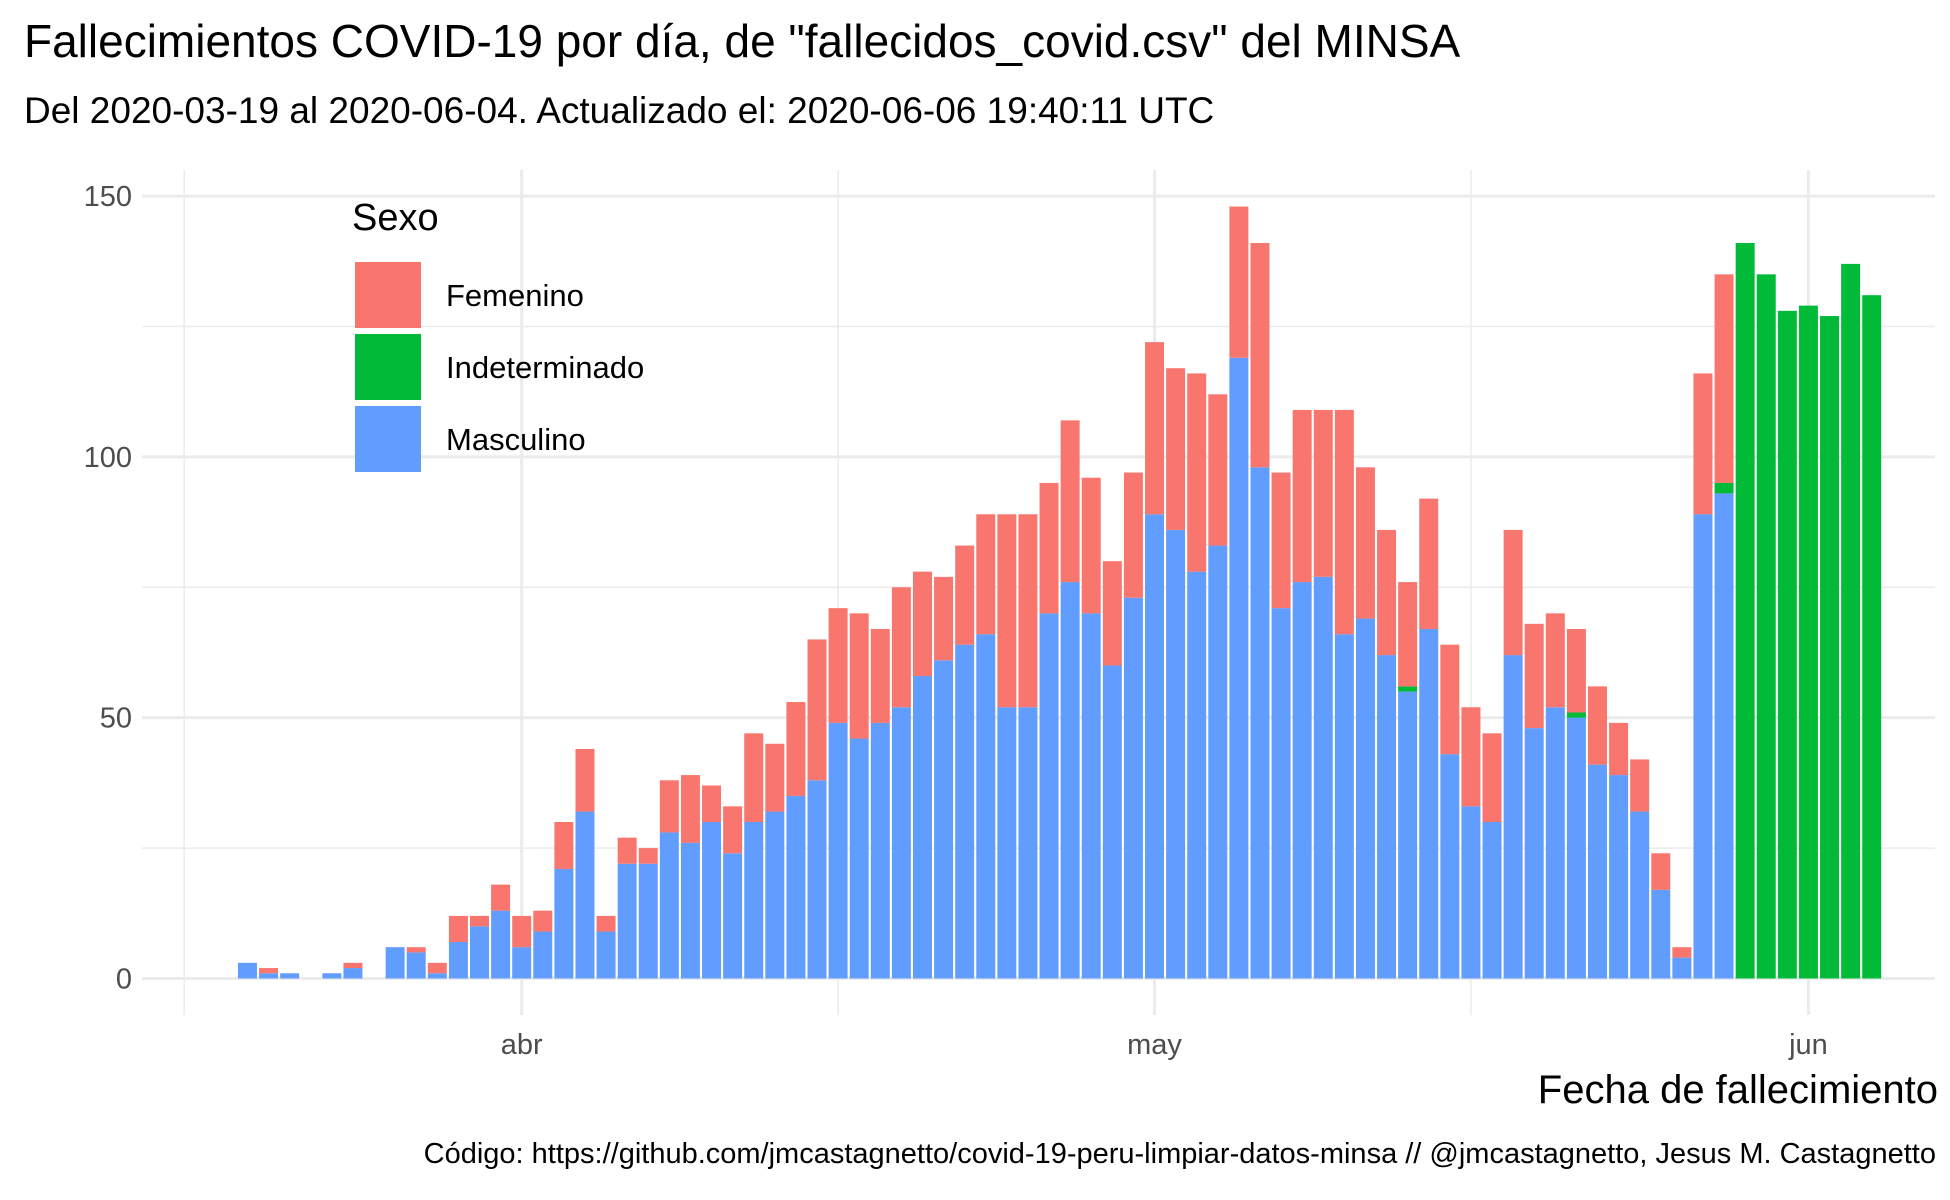 The width and height of the screenshot is (1950, 1200). Describe the element at coordinates (545, 367) in the screenshot. I see `legend-label-indeterminado: Indeterminado` at that location.